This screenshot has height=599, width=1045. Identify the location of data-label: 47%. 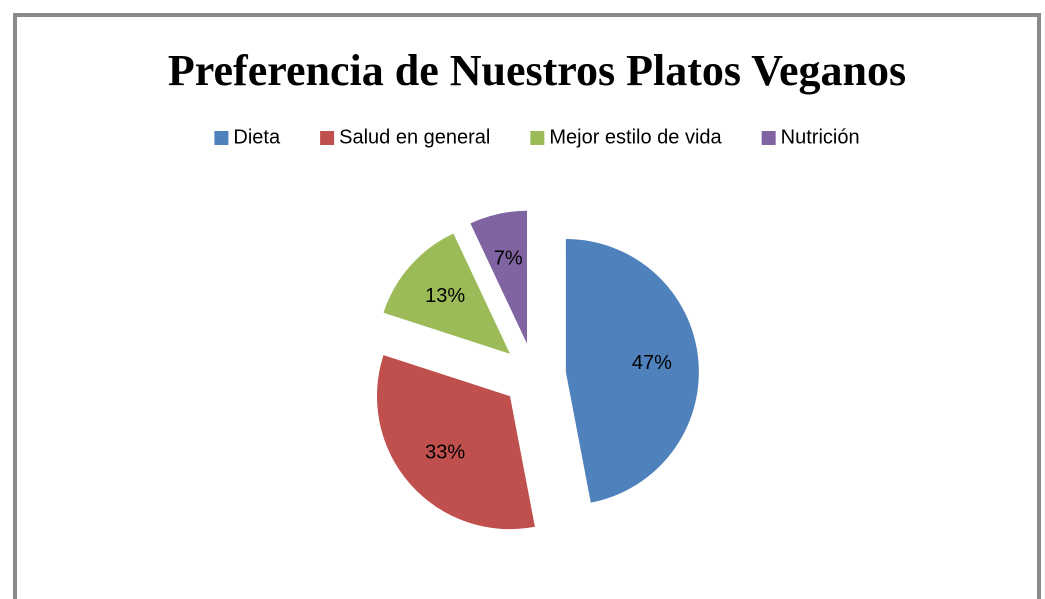
(652, 363).